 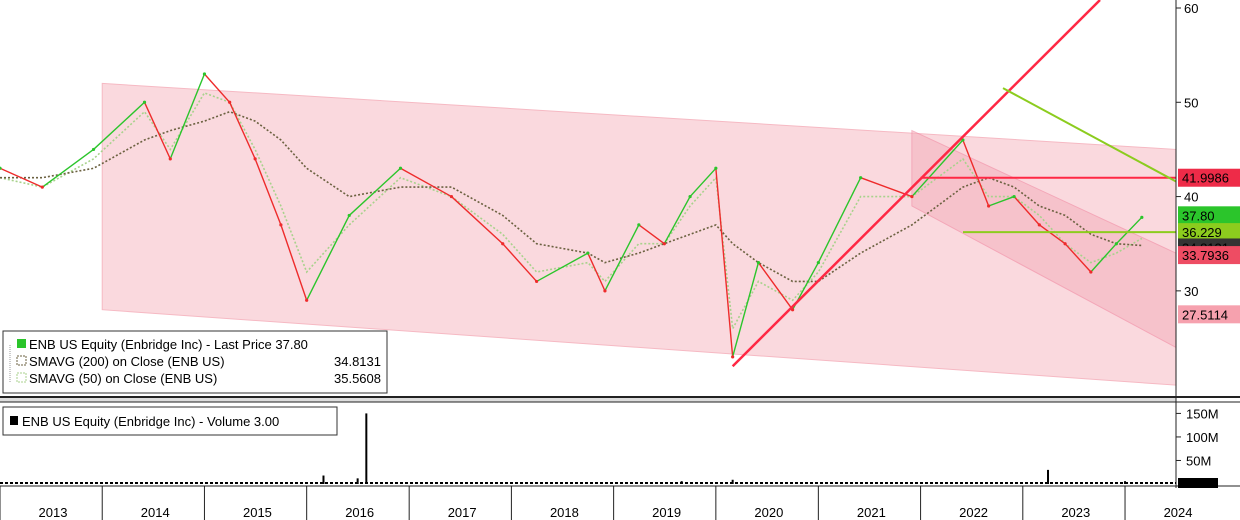 What do you see at coordinates (1205, 255) in the screenshot?
I see `price-tag-label: 33.7936` at bounding box center [1205, 255].